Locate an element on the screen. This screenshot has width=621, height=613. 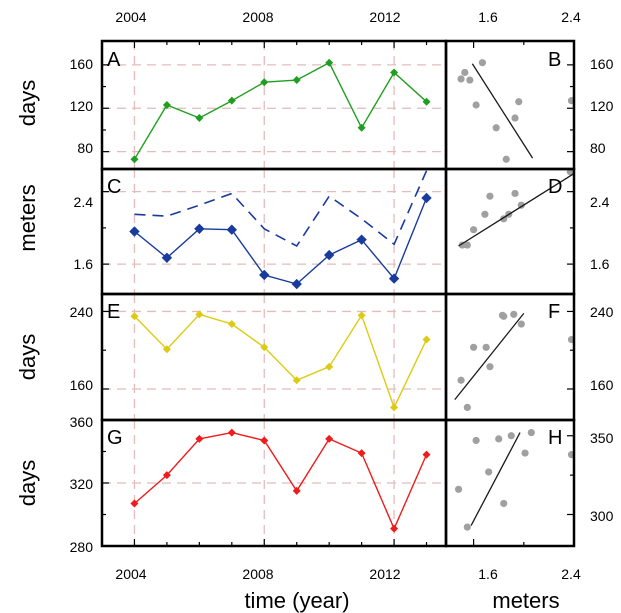
panel-c-y-tick-label: 1.6 is located at coordinates (84, 264).